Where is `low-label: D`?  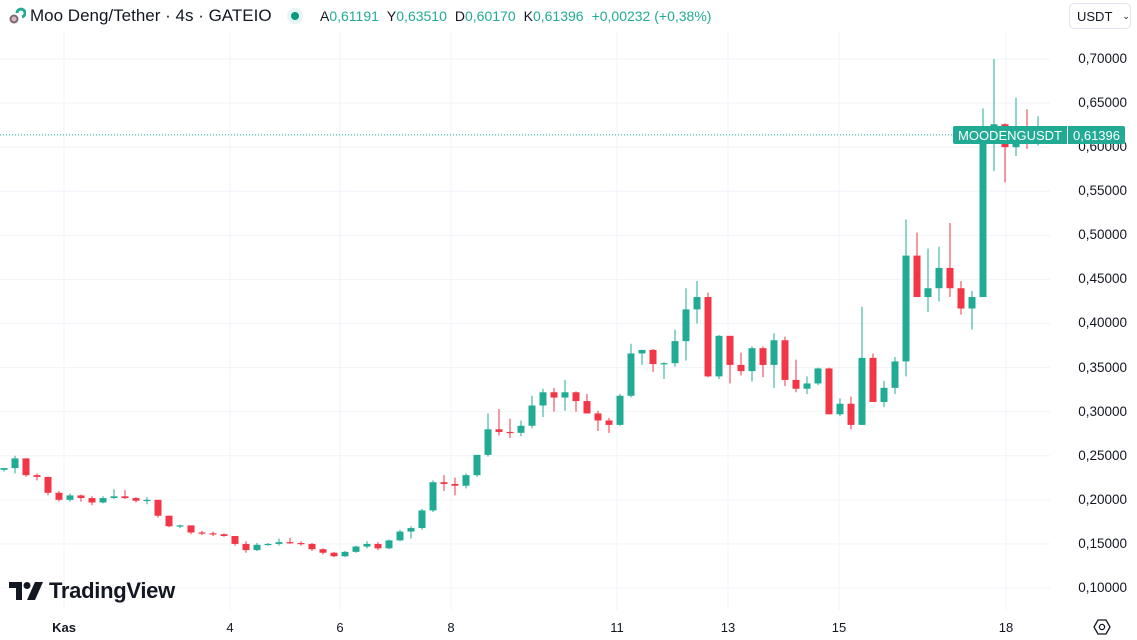 low-label: D is located at coordinates (459, 16).